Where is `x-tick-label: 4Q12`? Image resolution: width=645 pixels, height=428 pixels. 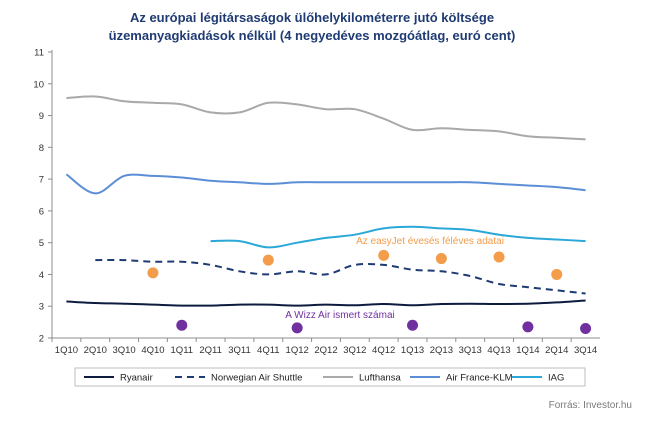 x-tick-label: 4Q12 is located at coordinates (383, 350).